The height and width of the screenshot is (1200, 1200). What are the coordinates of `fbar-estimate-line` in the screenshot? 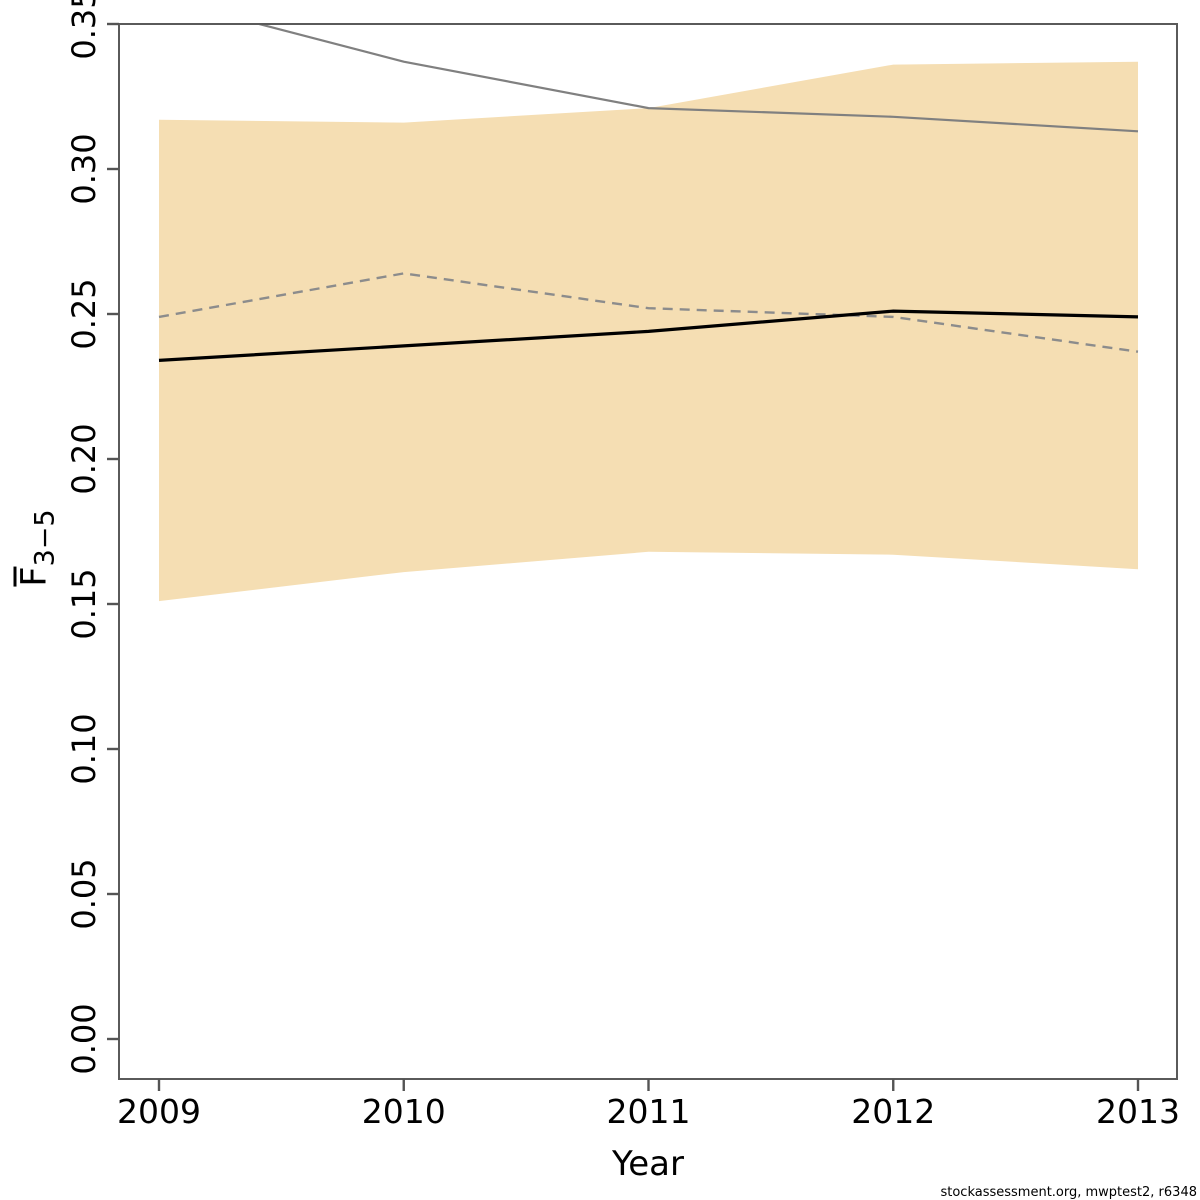 It's located at (648, 335).